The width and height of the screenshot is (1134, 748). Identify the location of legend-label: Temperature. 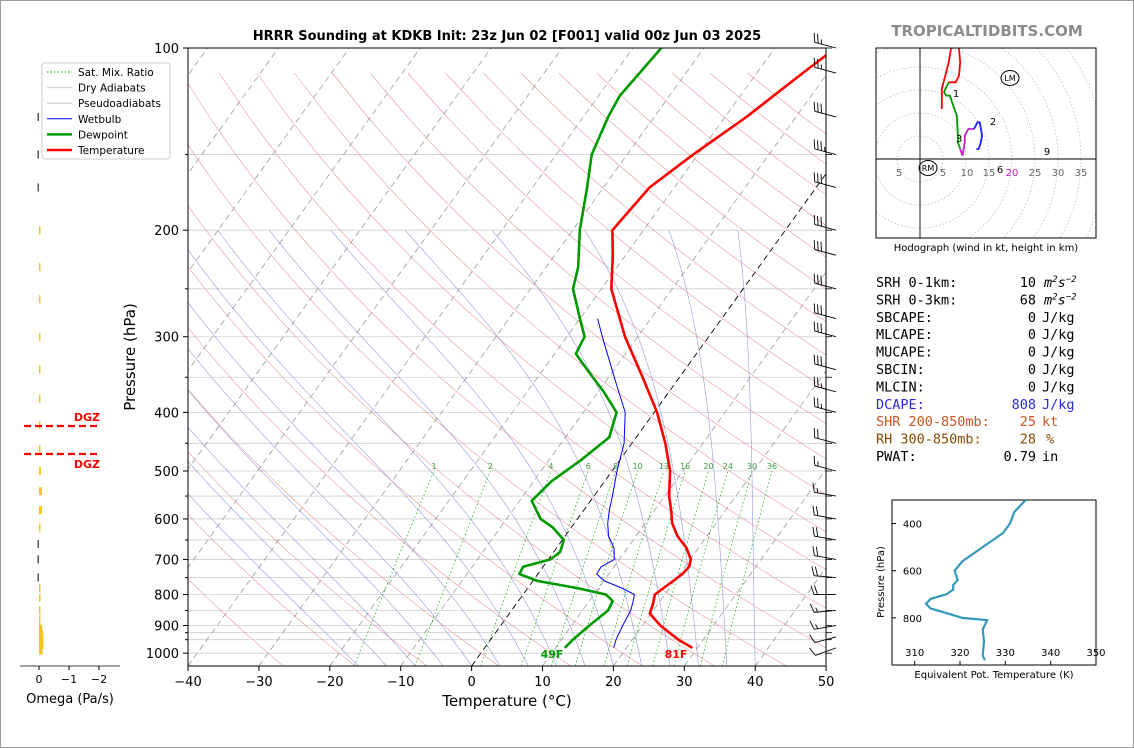
(111, 151).